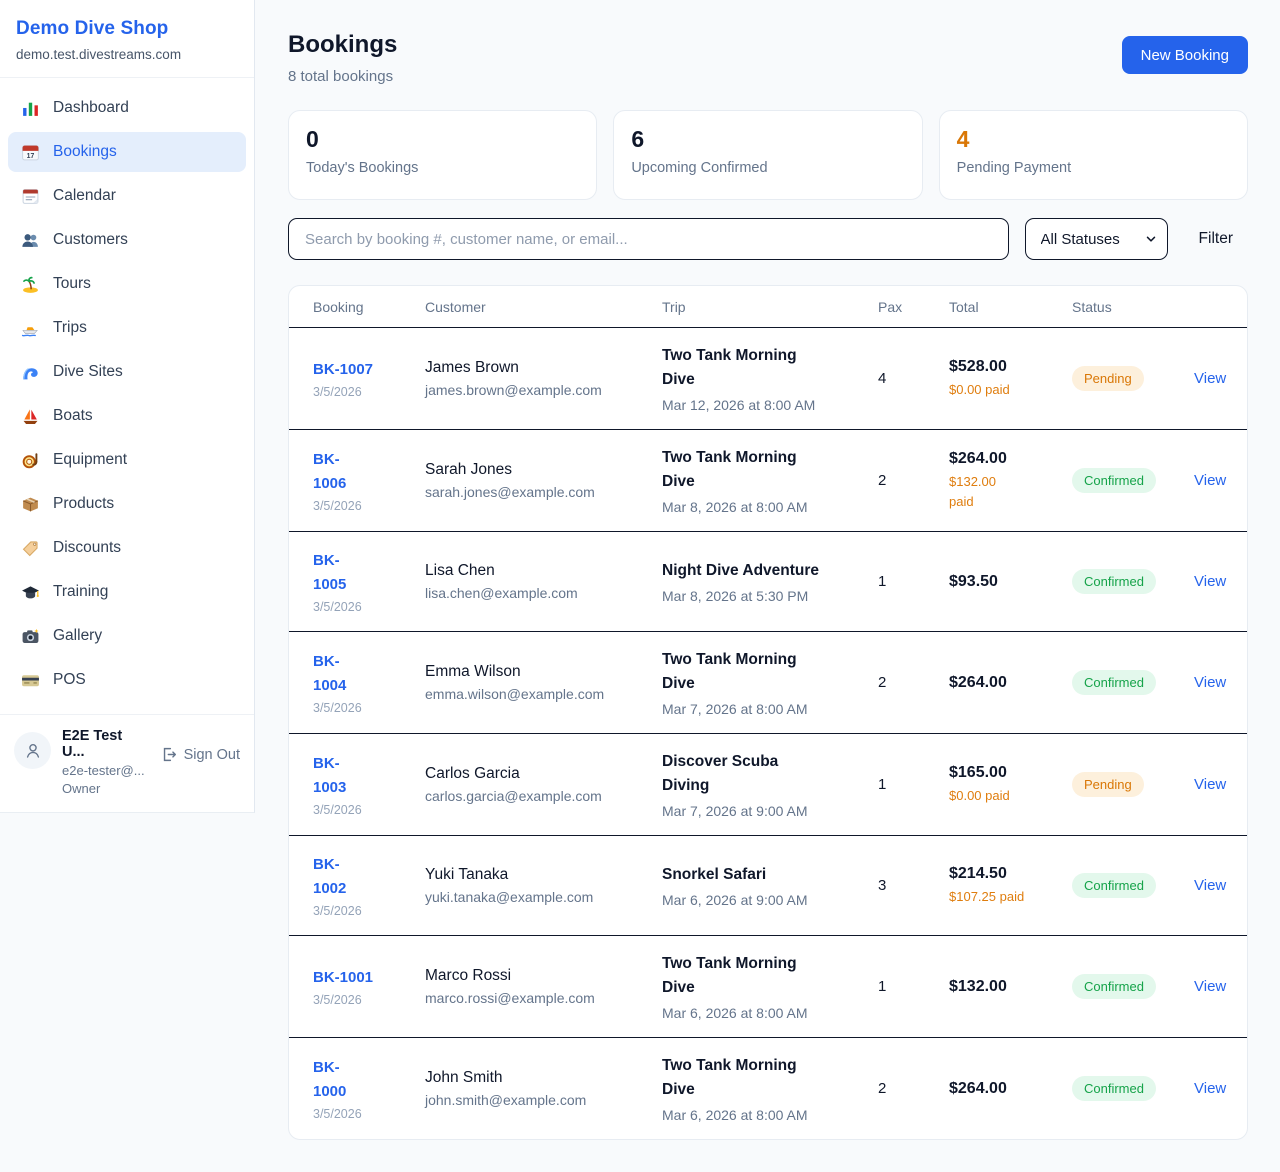 The height and width of the screenshot is (1172, 1280). What do you see at coordinates (978, 366) in the screenshot?
I see `total-amount: $528.00` at bounding box center [978, 366].